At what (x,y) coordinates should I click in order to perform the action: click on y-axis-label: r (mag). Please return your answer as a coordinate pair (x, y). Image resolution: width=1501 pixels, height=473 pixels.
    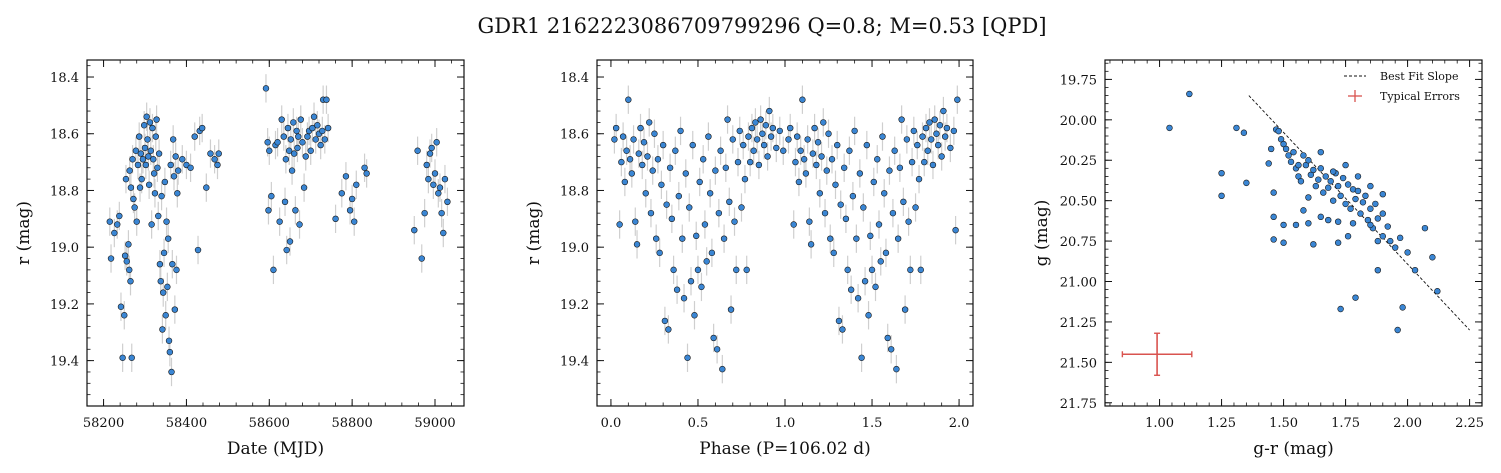
    Looking at the image, I should click on (24, 233).